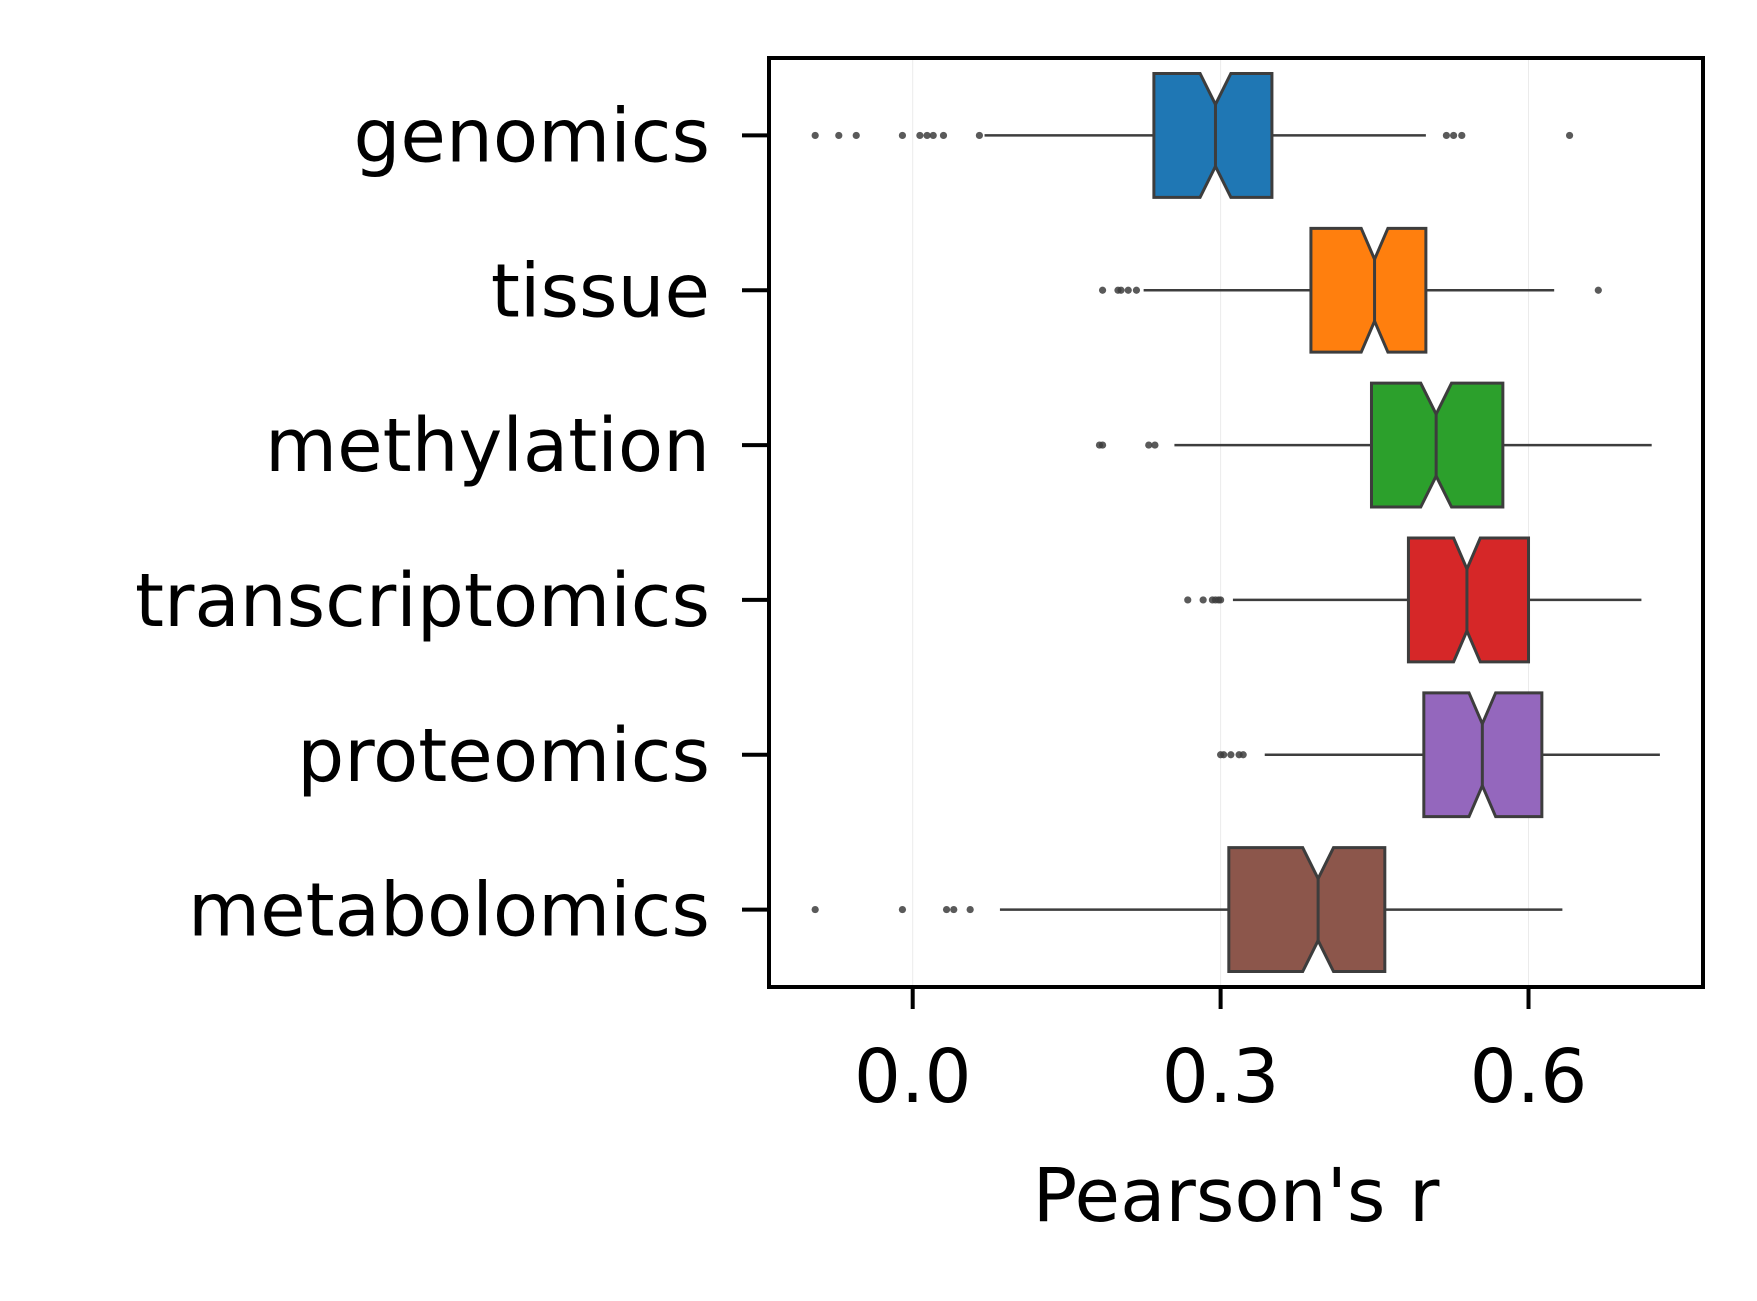 The width and height of the screenshot is (1757, 1301). What do you see at coordinates (1213, 135) in the screenshot?
I see `box-genomics` at bounding box center [1213, 135].